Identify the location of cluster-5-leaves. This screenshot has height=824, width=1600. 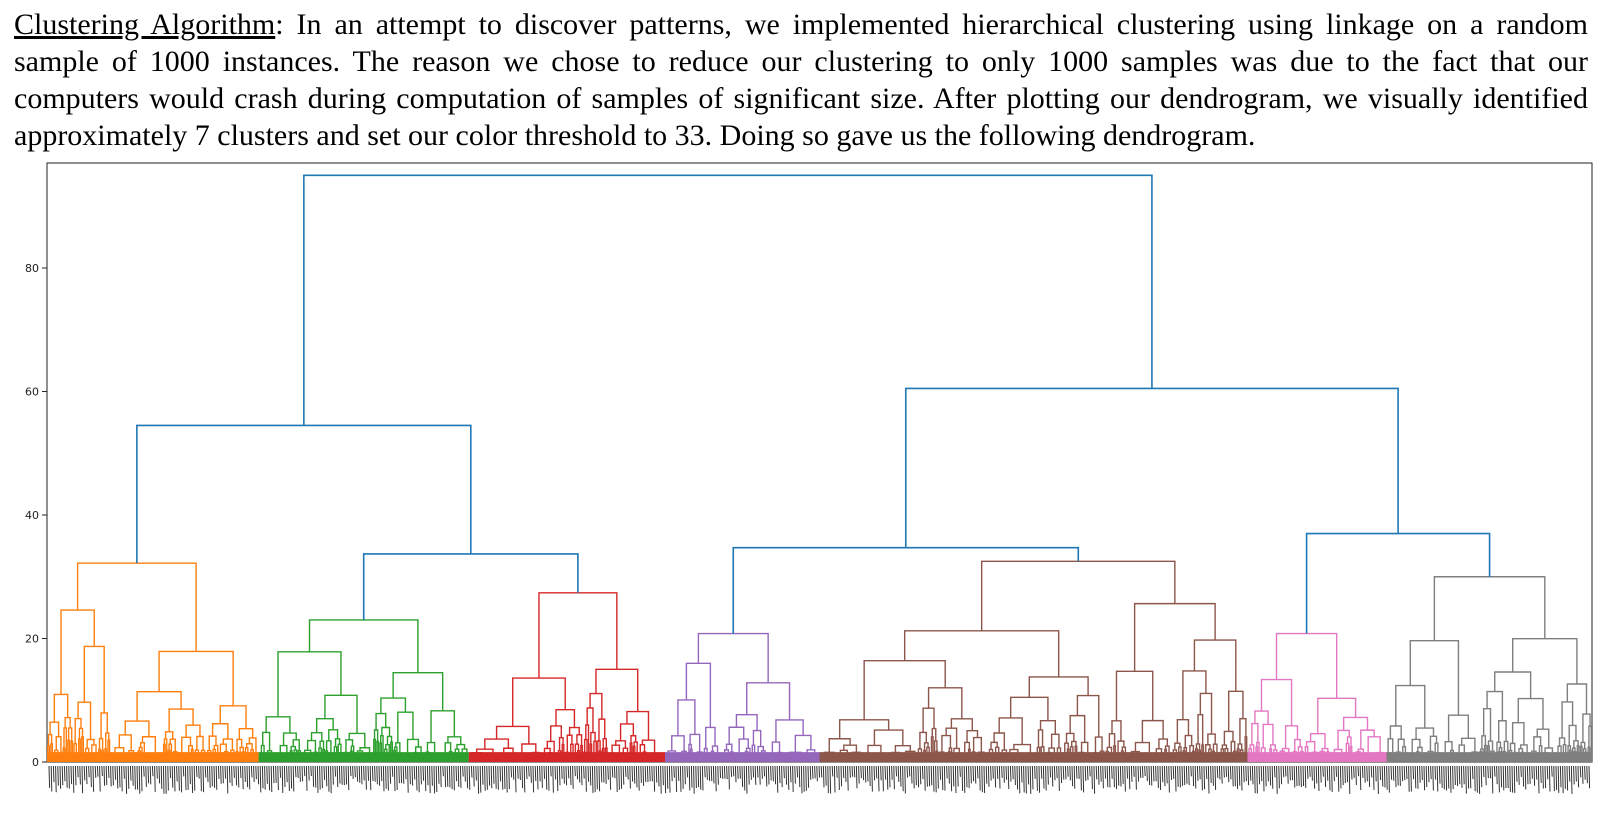
(1033, 757).